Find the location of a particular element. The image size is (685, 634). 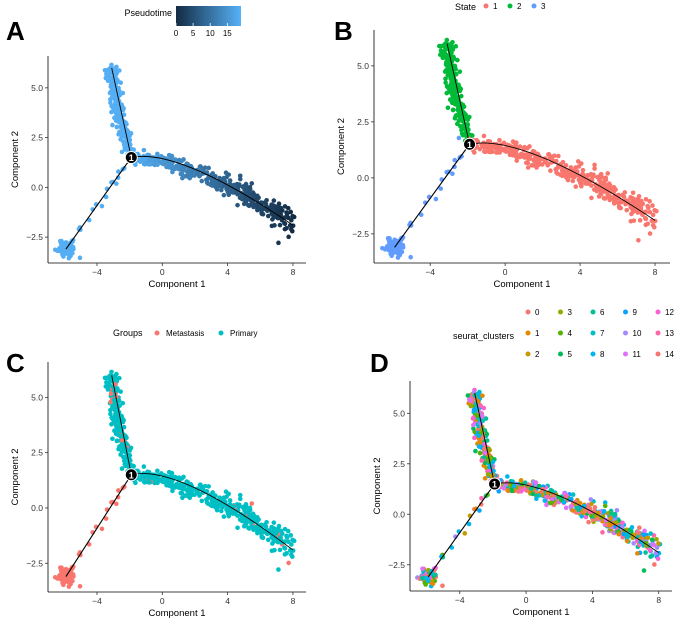

legend-label: 9 is located at coordinates (635, 312).